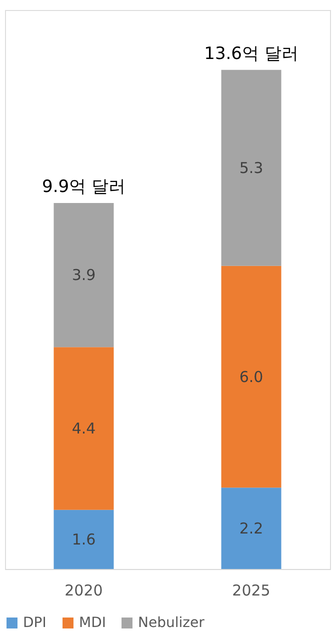 The image size is (335, 640). I want to click on legend-label: DPI, so click(34, 623).